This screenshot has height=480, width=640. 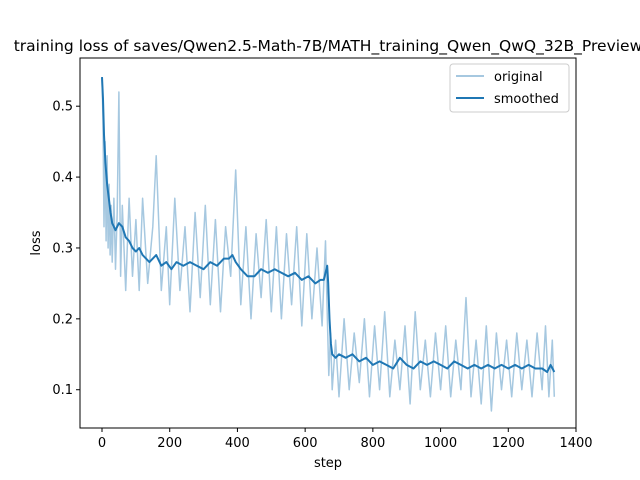 What do you see at coordinates (328, 463) in the screenshot?
I see `x-axis-label: step` at bounding box center [328, 463].